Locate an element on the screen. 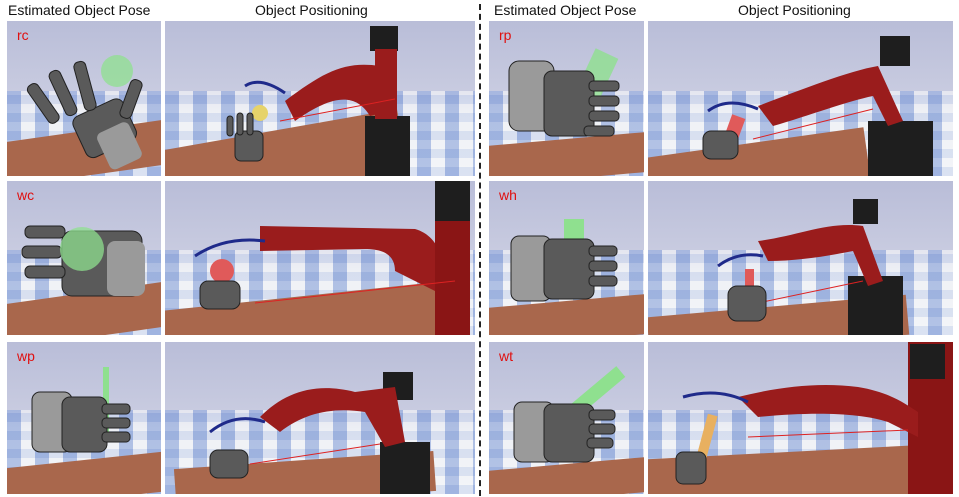 The height and width of the screenshot is (497, 959). pose-panel-rp: rp is located at coordinates (566, 98).